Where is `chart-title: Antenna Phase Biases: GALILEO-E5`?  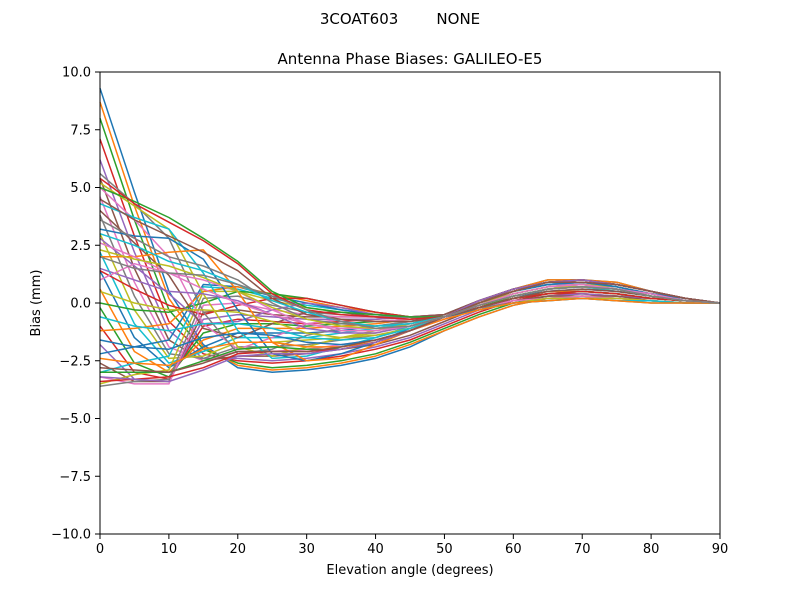
chart-title: Antenna Phase Biases: GALILEO-E5 is located at coordinates (410, 59).